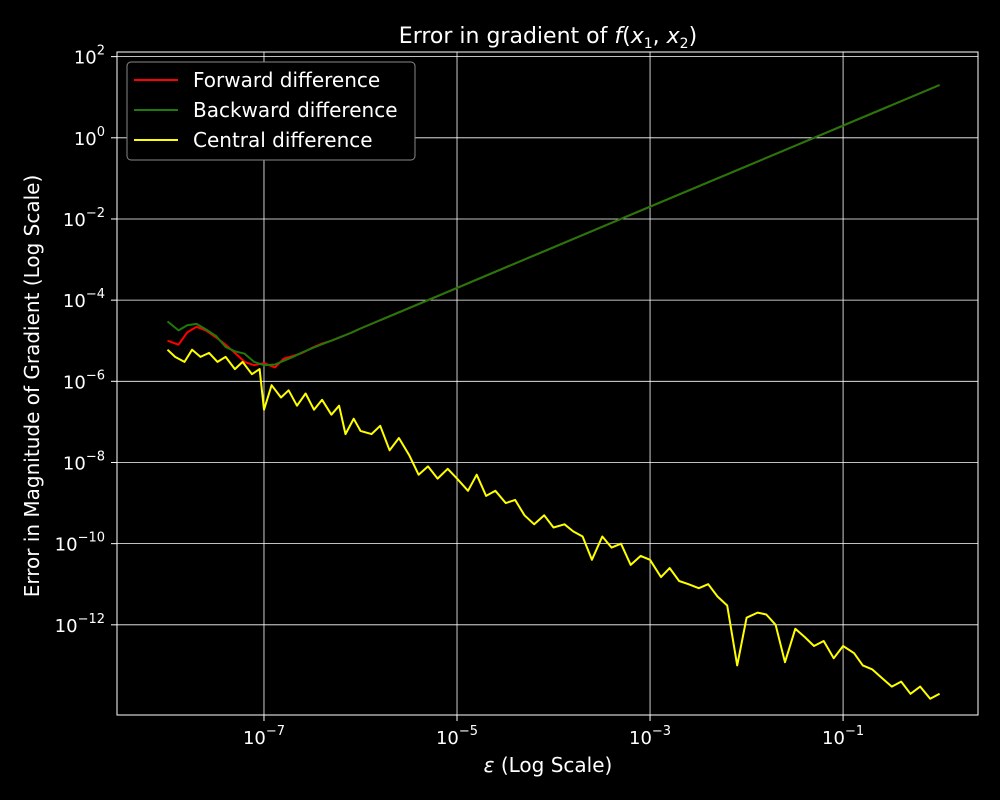 This screenshot has height=800, width=1000. What do you see at coordinates (80, 624) in the screenshot?
I see `y-tick-label: 10⁻¹²` at bounding box center [80, 624].